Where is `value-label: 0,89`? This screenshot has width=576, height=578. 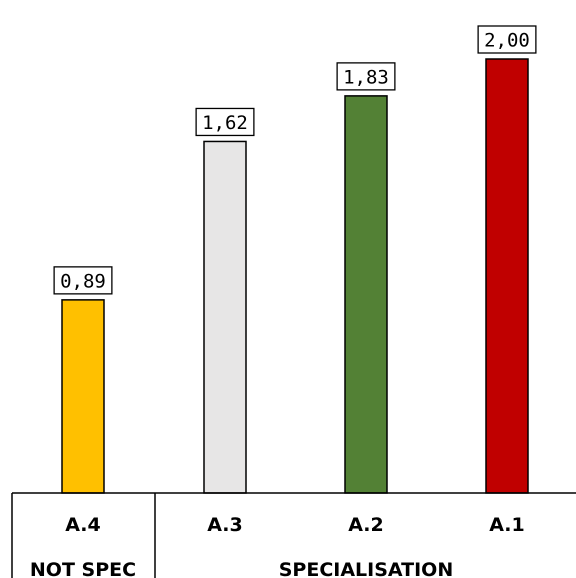
value-label: 0,89 is located at coordinates (83, 281).